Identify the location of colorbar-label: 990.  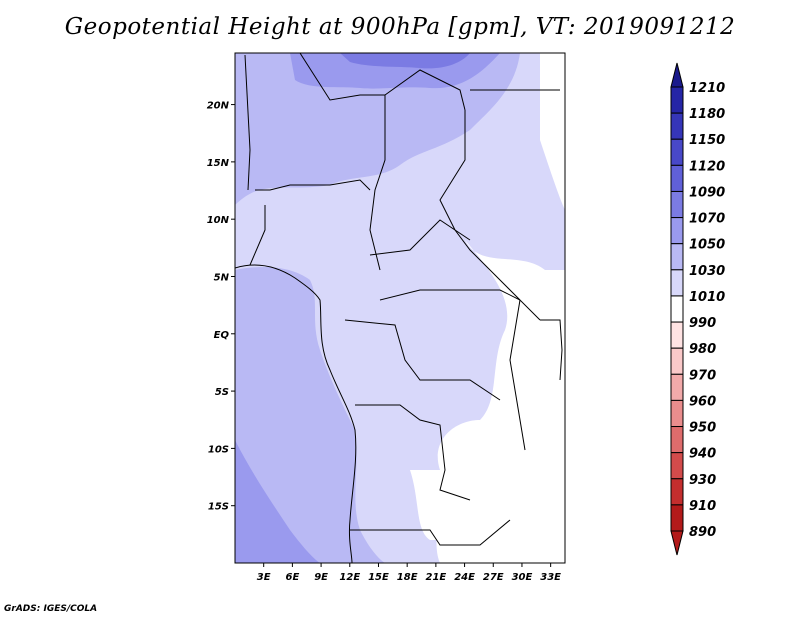
(702, 323).